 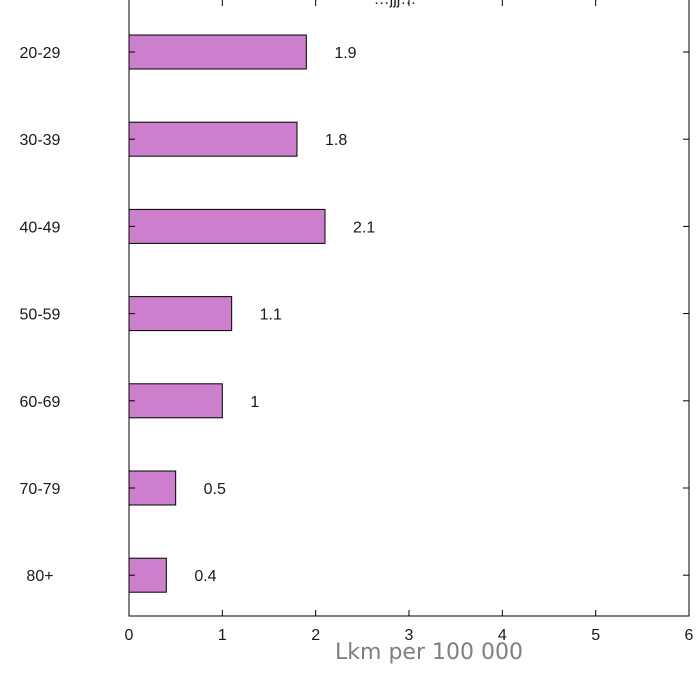 I want to click on bar-80+, so click(x=147, y=575).